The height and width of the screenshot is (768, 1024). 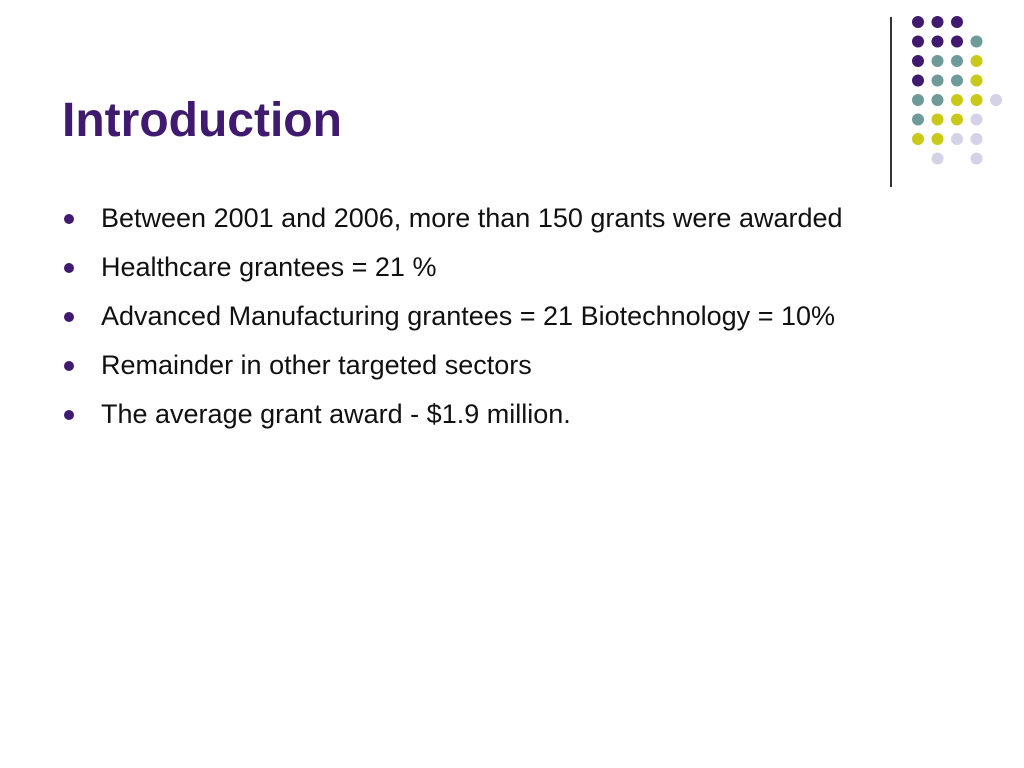 I want to click on bullet-item: The average grant award - $1.9 million., so click(x=514, y=414).